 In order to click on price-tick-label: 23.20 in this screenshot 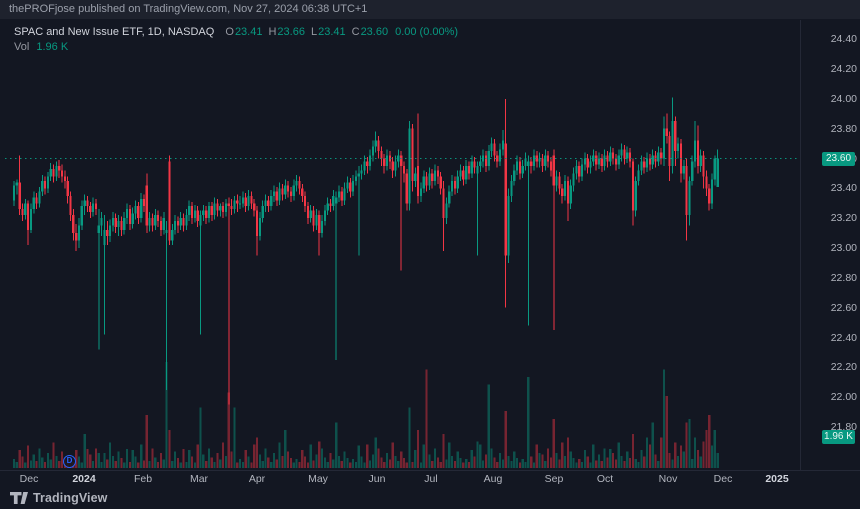, I will do `click(843, 218)`.